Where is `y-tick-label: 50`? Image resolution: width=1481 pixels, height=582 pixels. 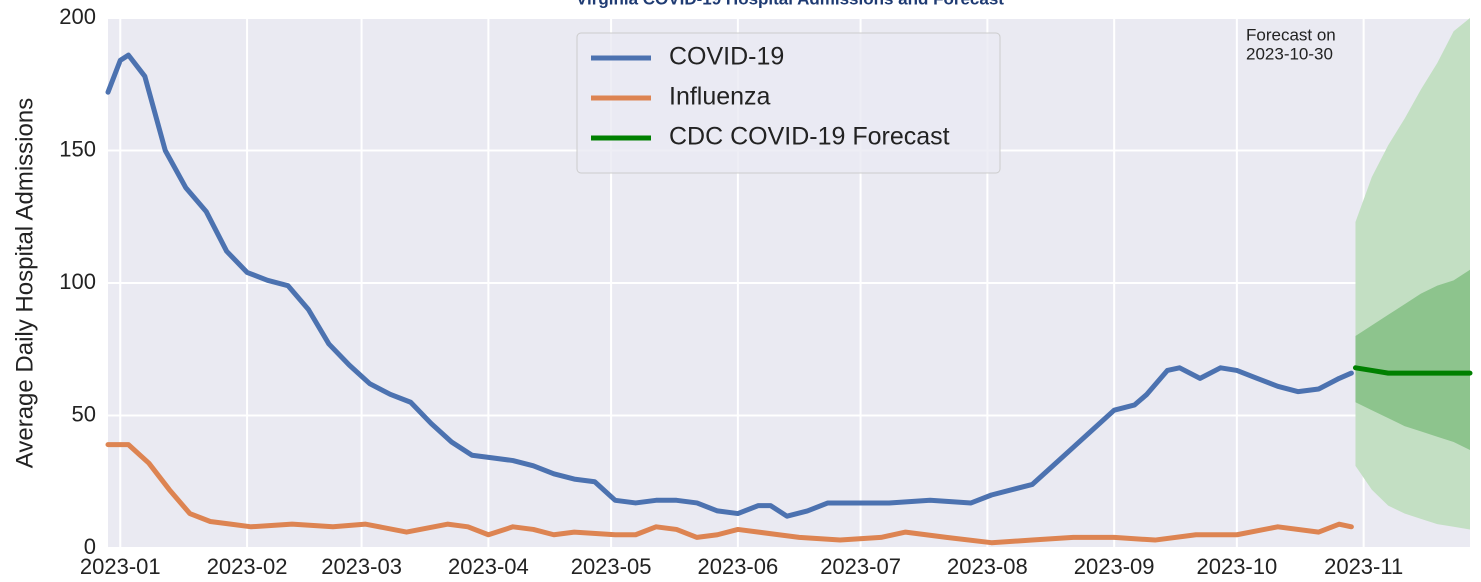 y-tick-label: 50 is located at coordinates (84, 413).